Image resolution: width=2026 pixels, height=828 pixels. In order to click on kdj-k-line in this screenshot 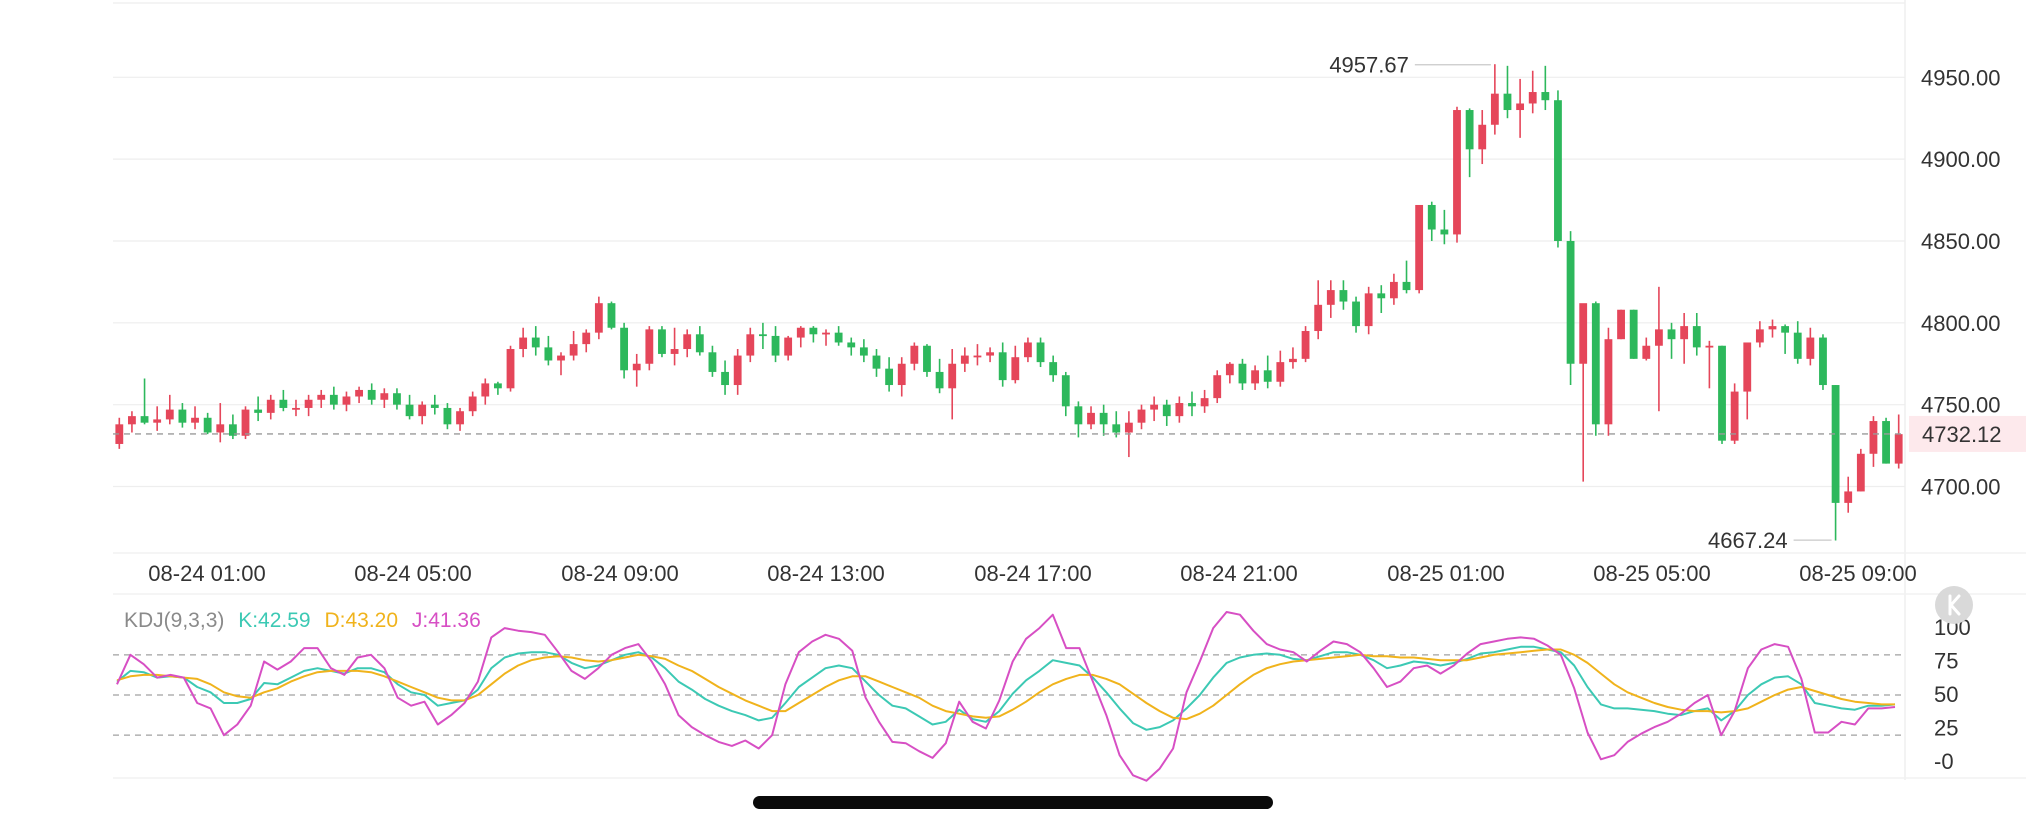, I will do `click(1006, 688)`.